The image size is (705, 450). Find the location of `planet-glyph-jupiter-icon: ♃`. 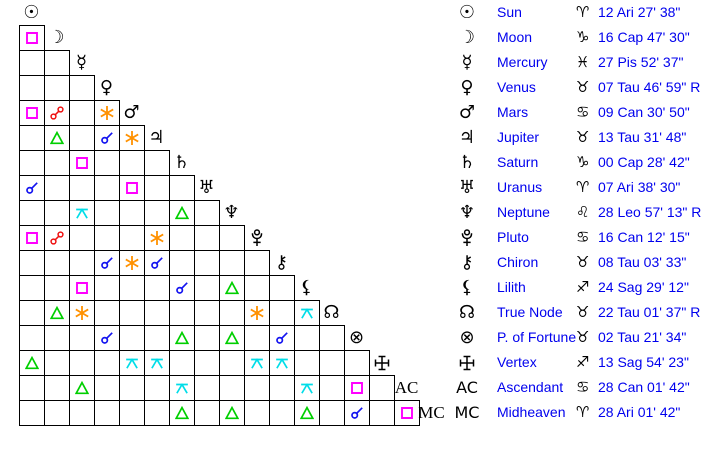

planet-glyph-jupiter-icon: ♃ is located at coordinates (467, 137).